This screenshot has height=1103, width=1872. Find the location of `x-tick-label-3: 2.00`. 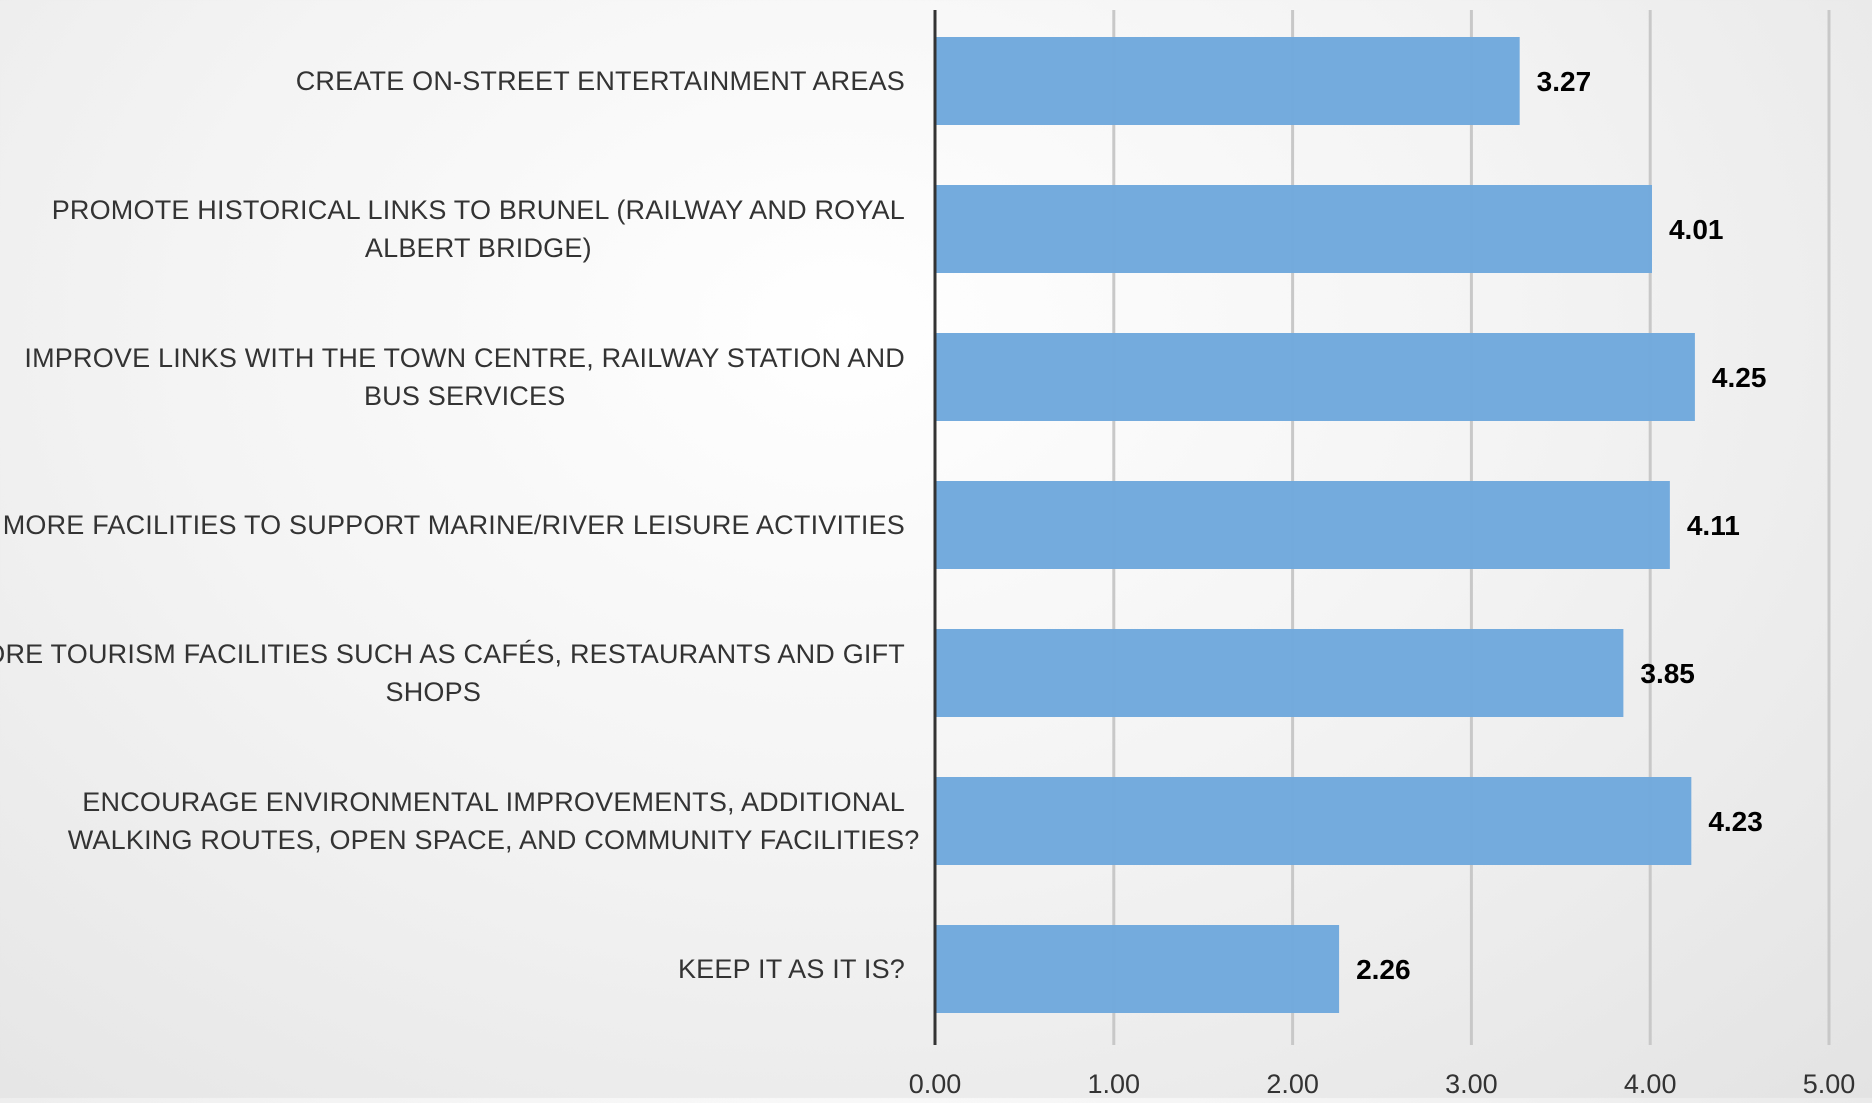

x-tick-label-3: 2.00 is located at coordinates (1292, 1083).